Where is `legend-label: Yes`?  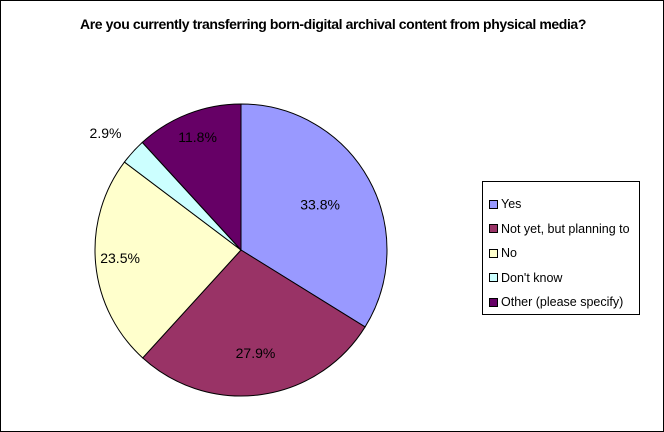 legend-label: Yes is located at coordinates (511, 204).